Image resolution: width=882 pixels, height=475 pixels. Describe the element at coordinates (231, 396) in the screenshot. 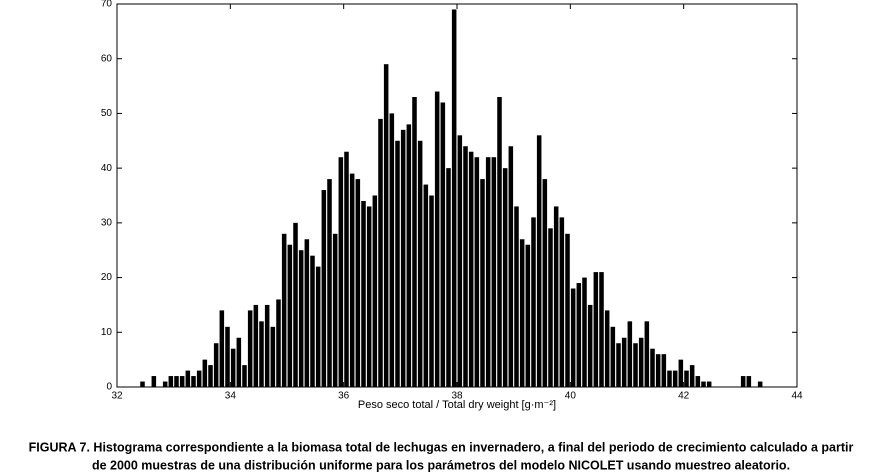

I see `x-tick-label: 34` at that location.